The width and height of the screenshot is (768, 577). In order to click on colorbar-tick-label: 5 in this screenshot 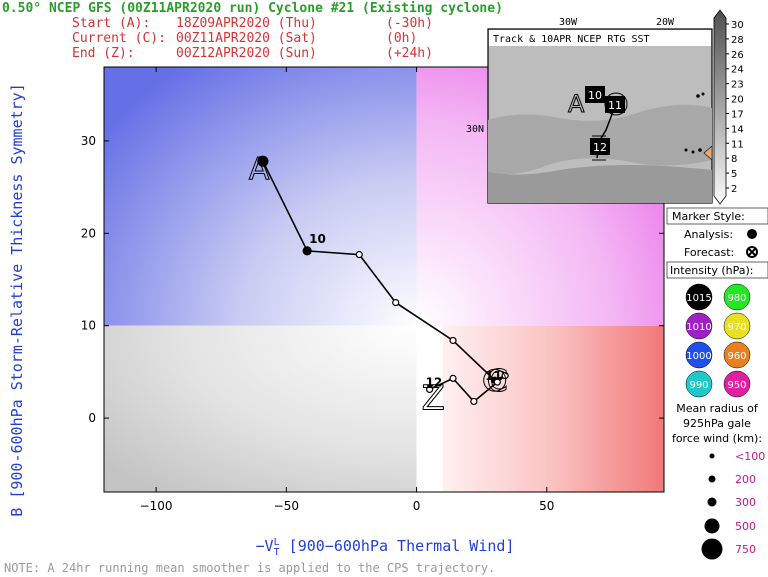, I will do `click(734, 174)`.